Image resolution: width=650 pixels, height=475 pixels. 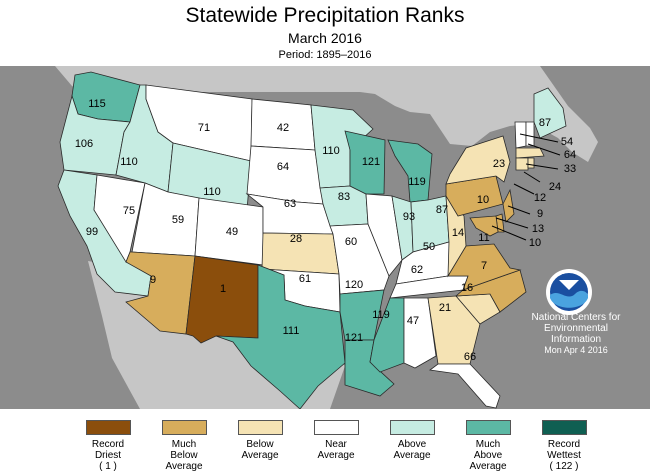 What do you see at coordinates (290, 204) in the screenshot?
I see `rank-label-ne: 63` at bounding box center [290, 204].